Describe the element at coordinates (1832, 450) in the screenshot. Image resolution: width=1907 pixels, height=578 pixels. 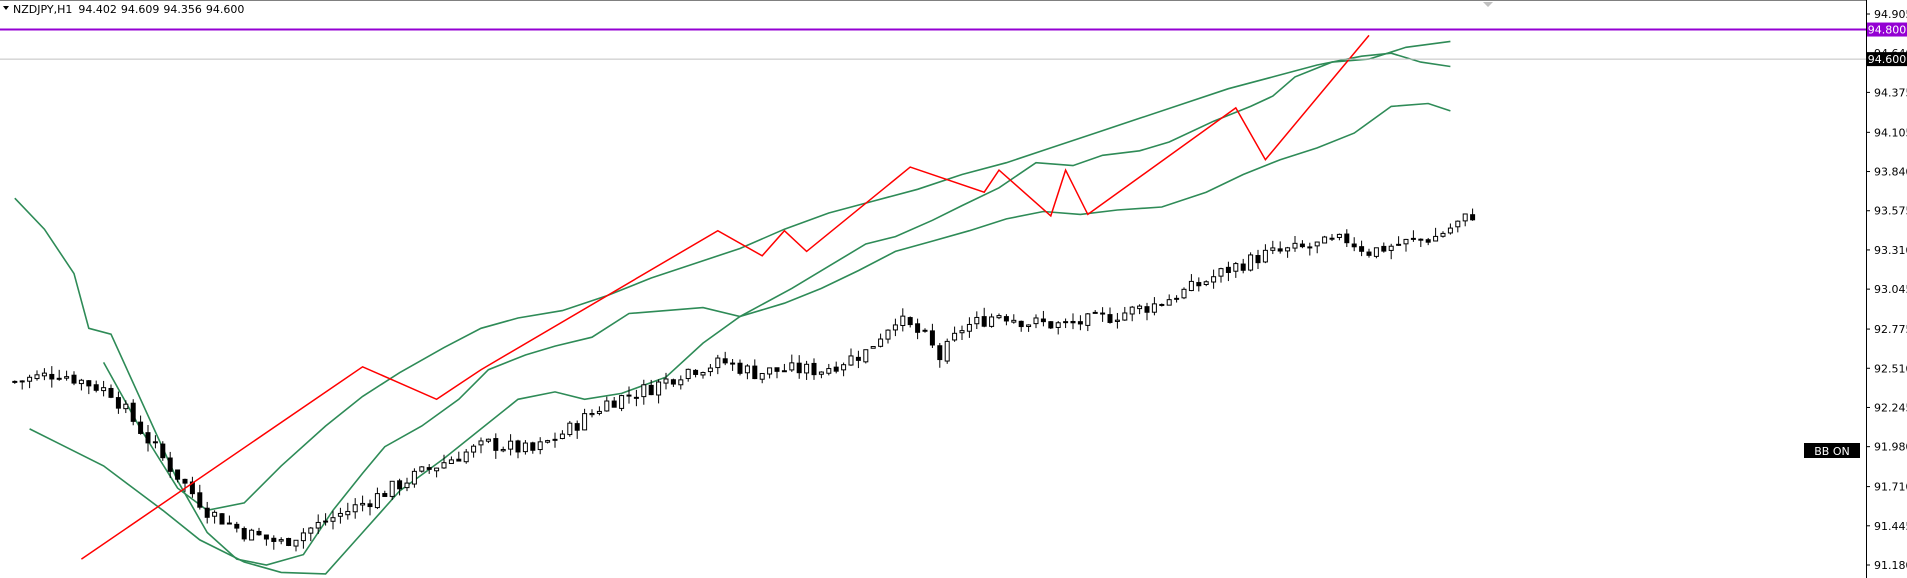
I see `bb-toggle-button: BB ON` at that location.